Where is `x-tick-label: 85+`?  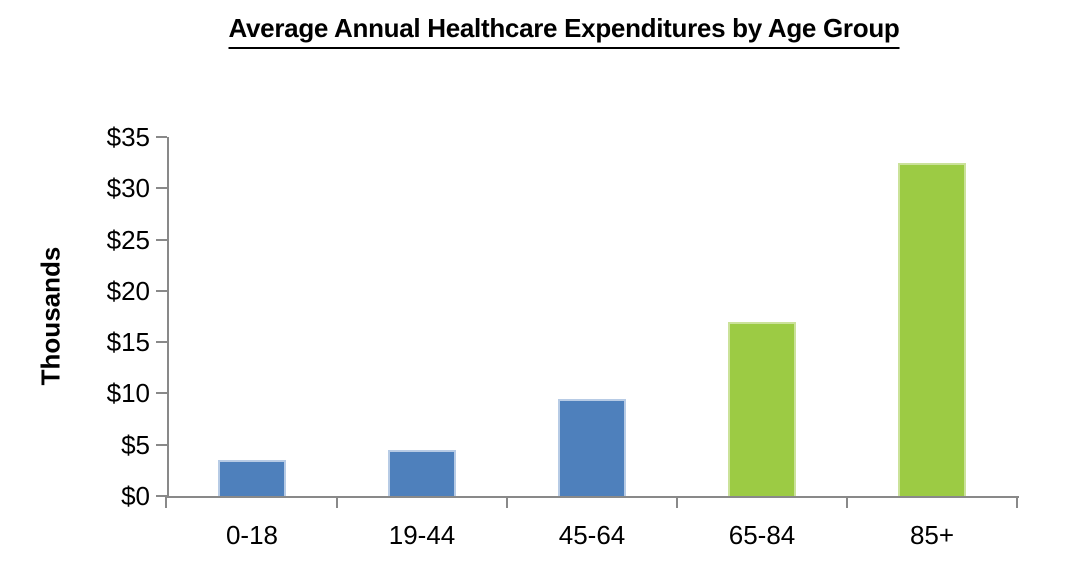
x-tick-label: 85+ is located at coordinates (932, 535).